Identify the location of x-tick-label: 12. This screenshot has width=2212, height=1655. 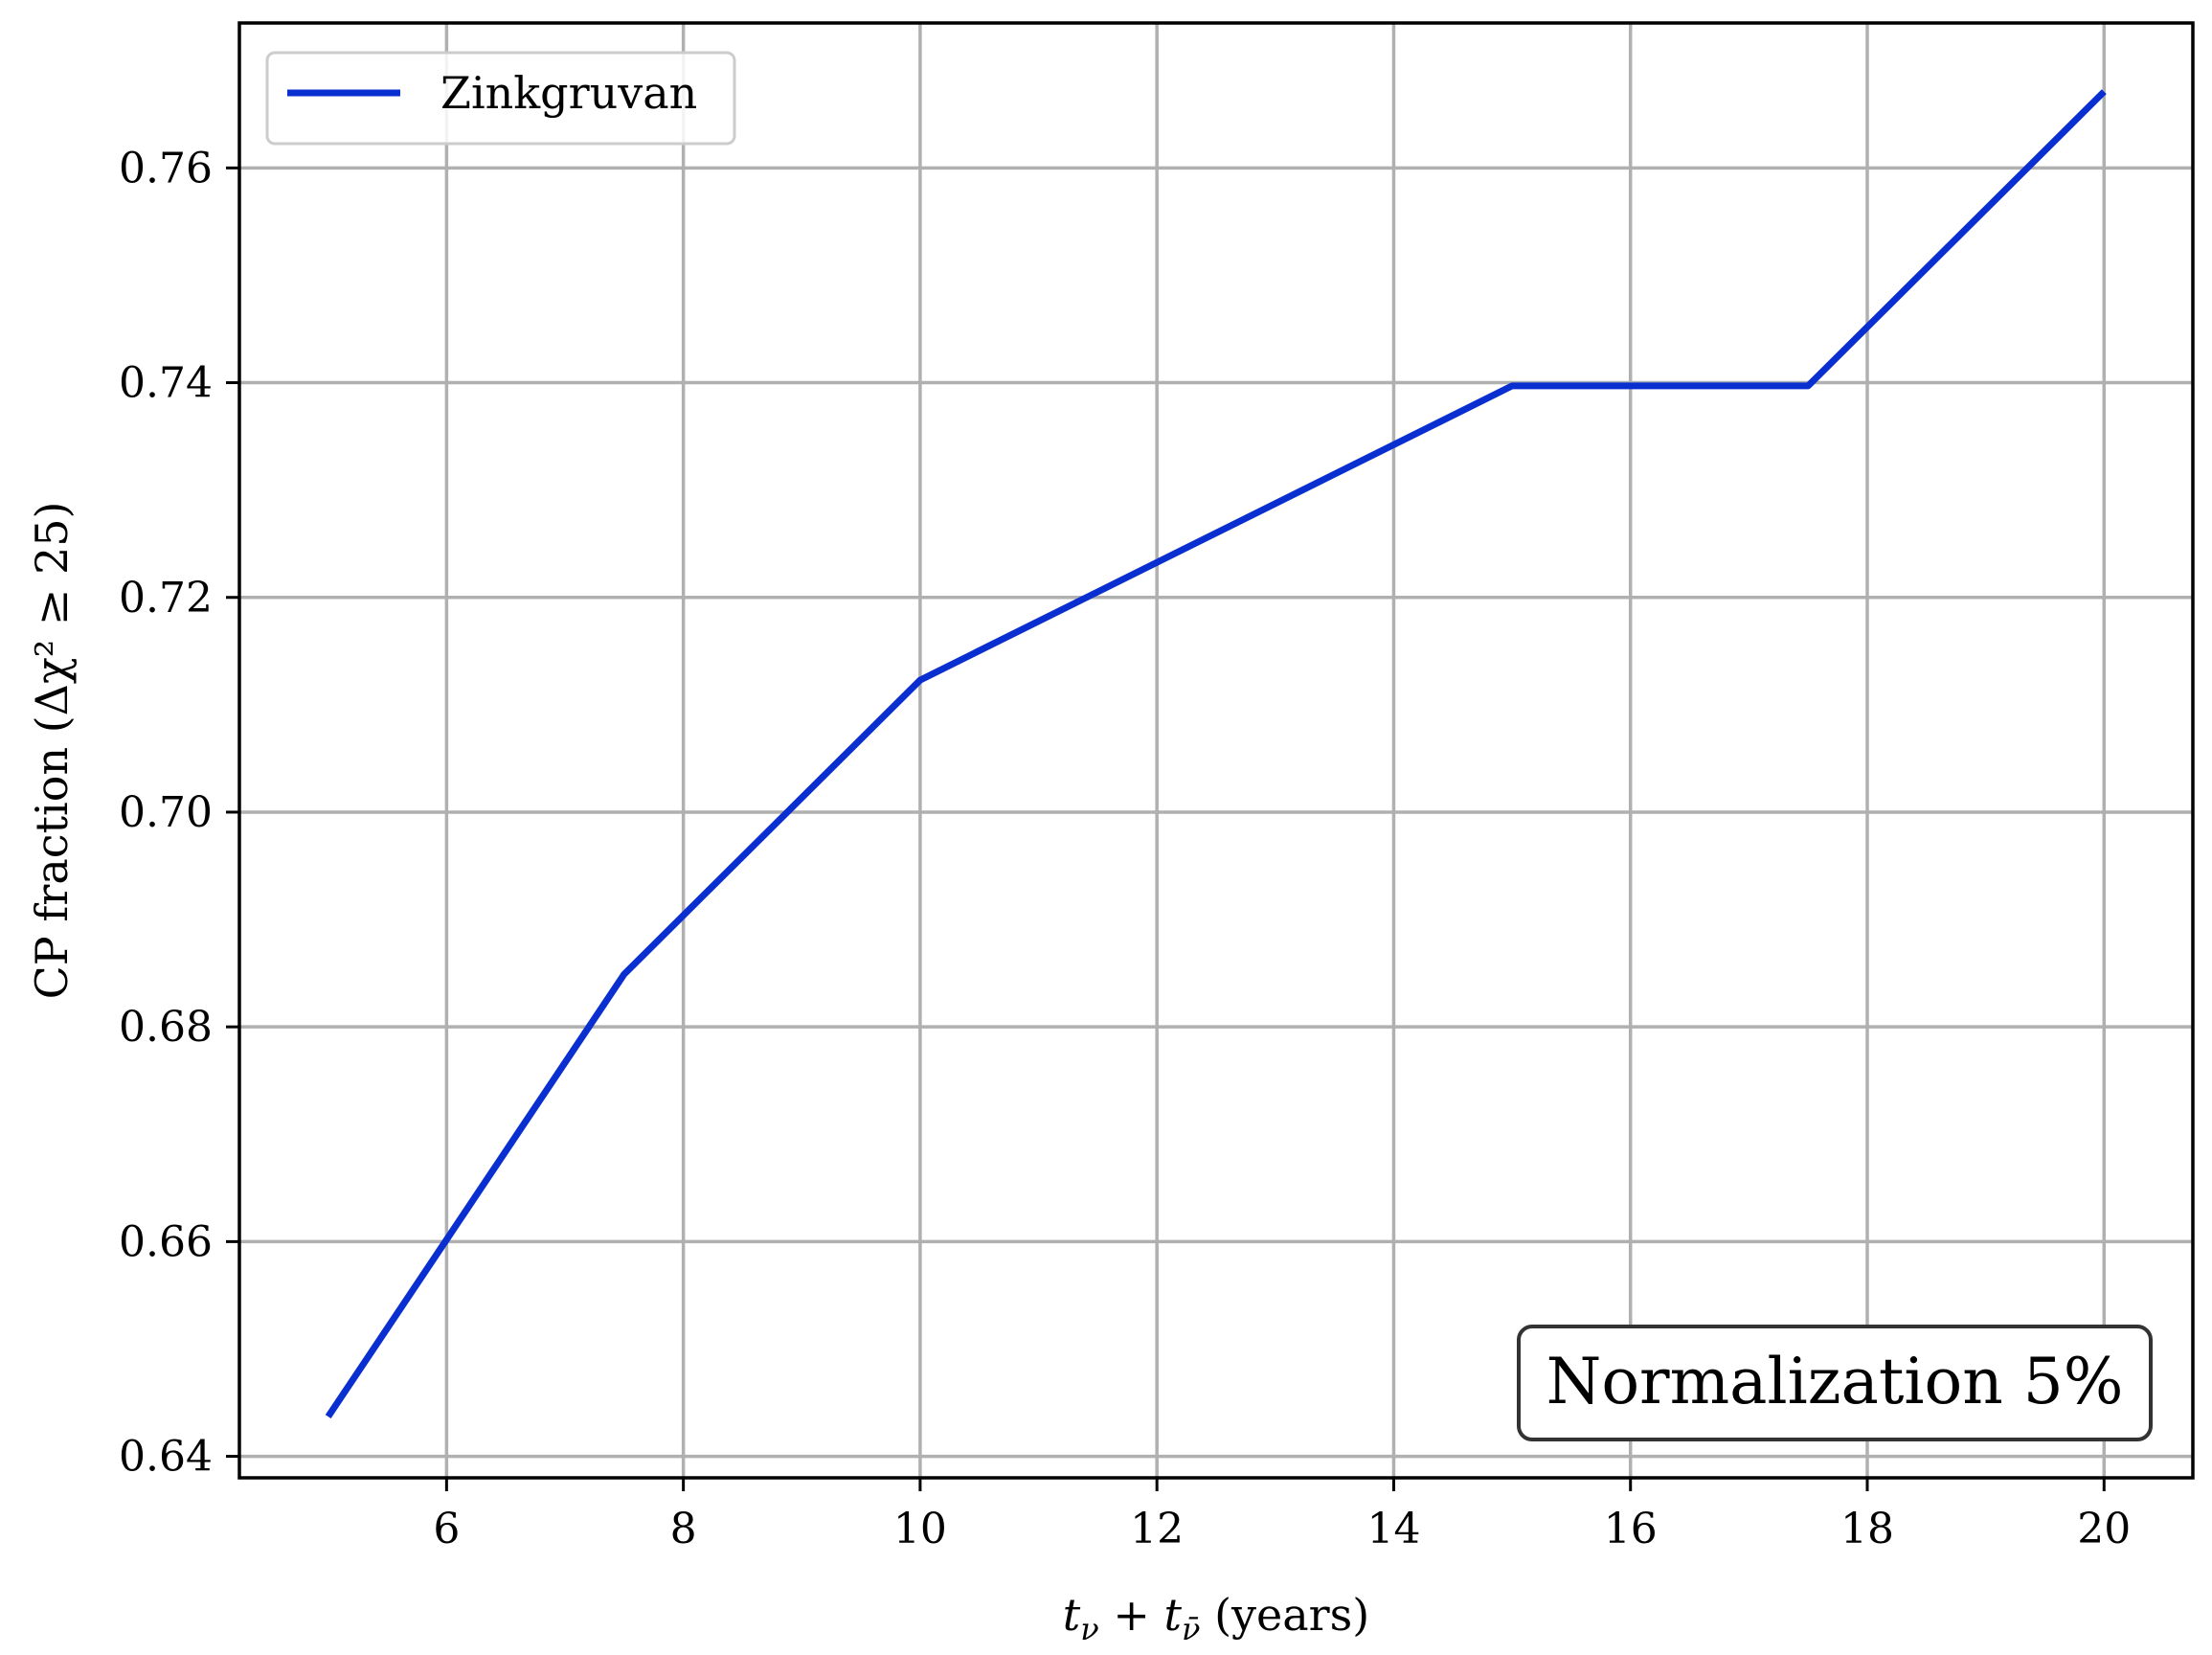
(1157, 1529).